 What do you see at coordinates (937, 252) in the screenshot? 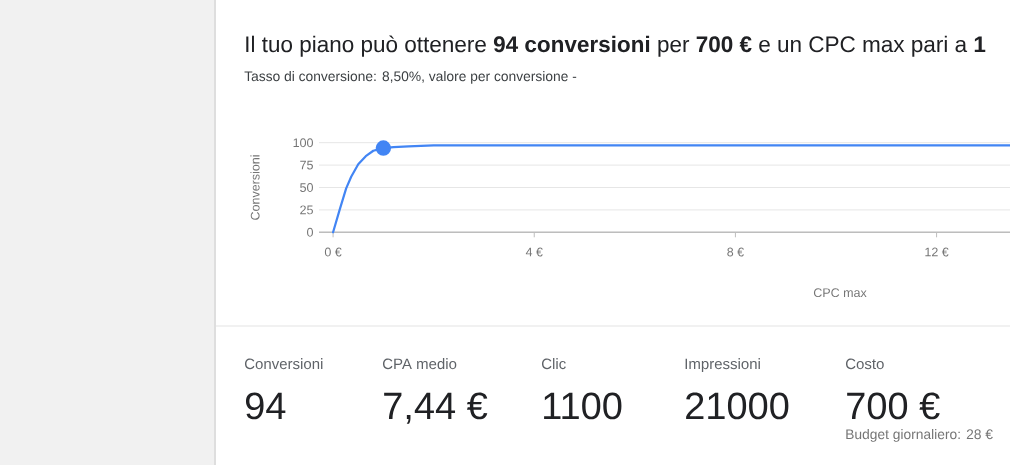
I see `x-tick-label: 12 €` at bounding box center [937, 252].